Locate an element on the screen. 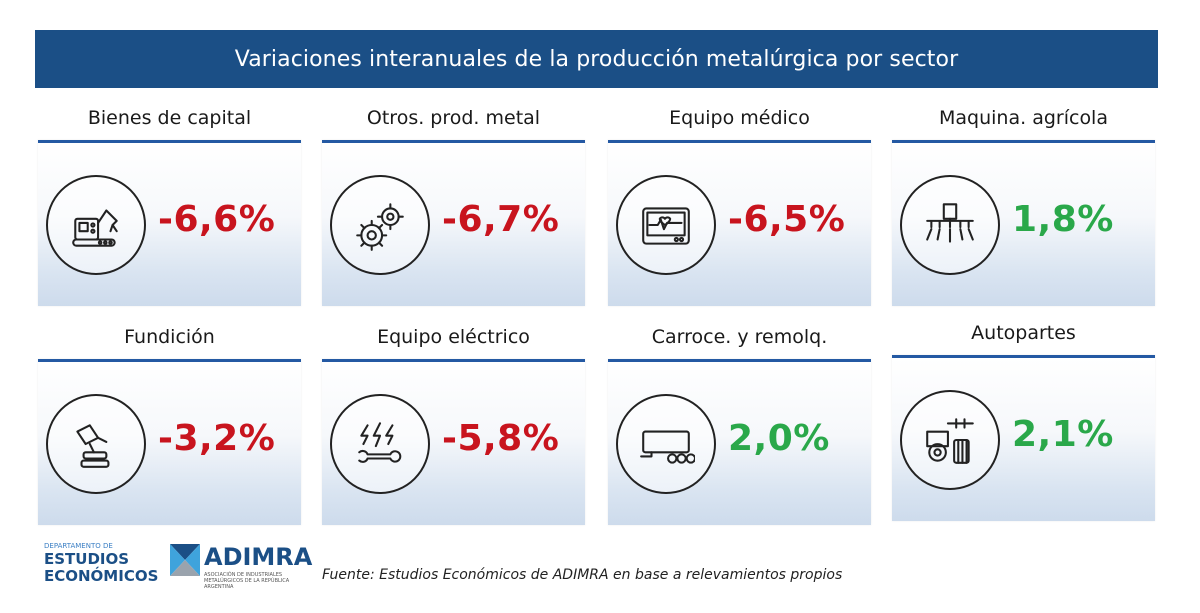 Image resolution: width=1200 pixels, height=613 pixels. sector-value: -6,7% is located at coordinates (501, 219).